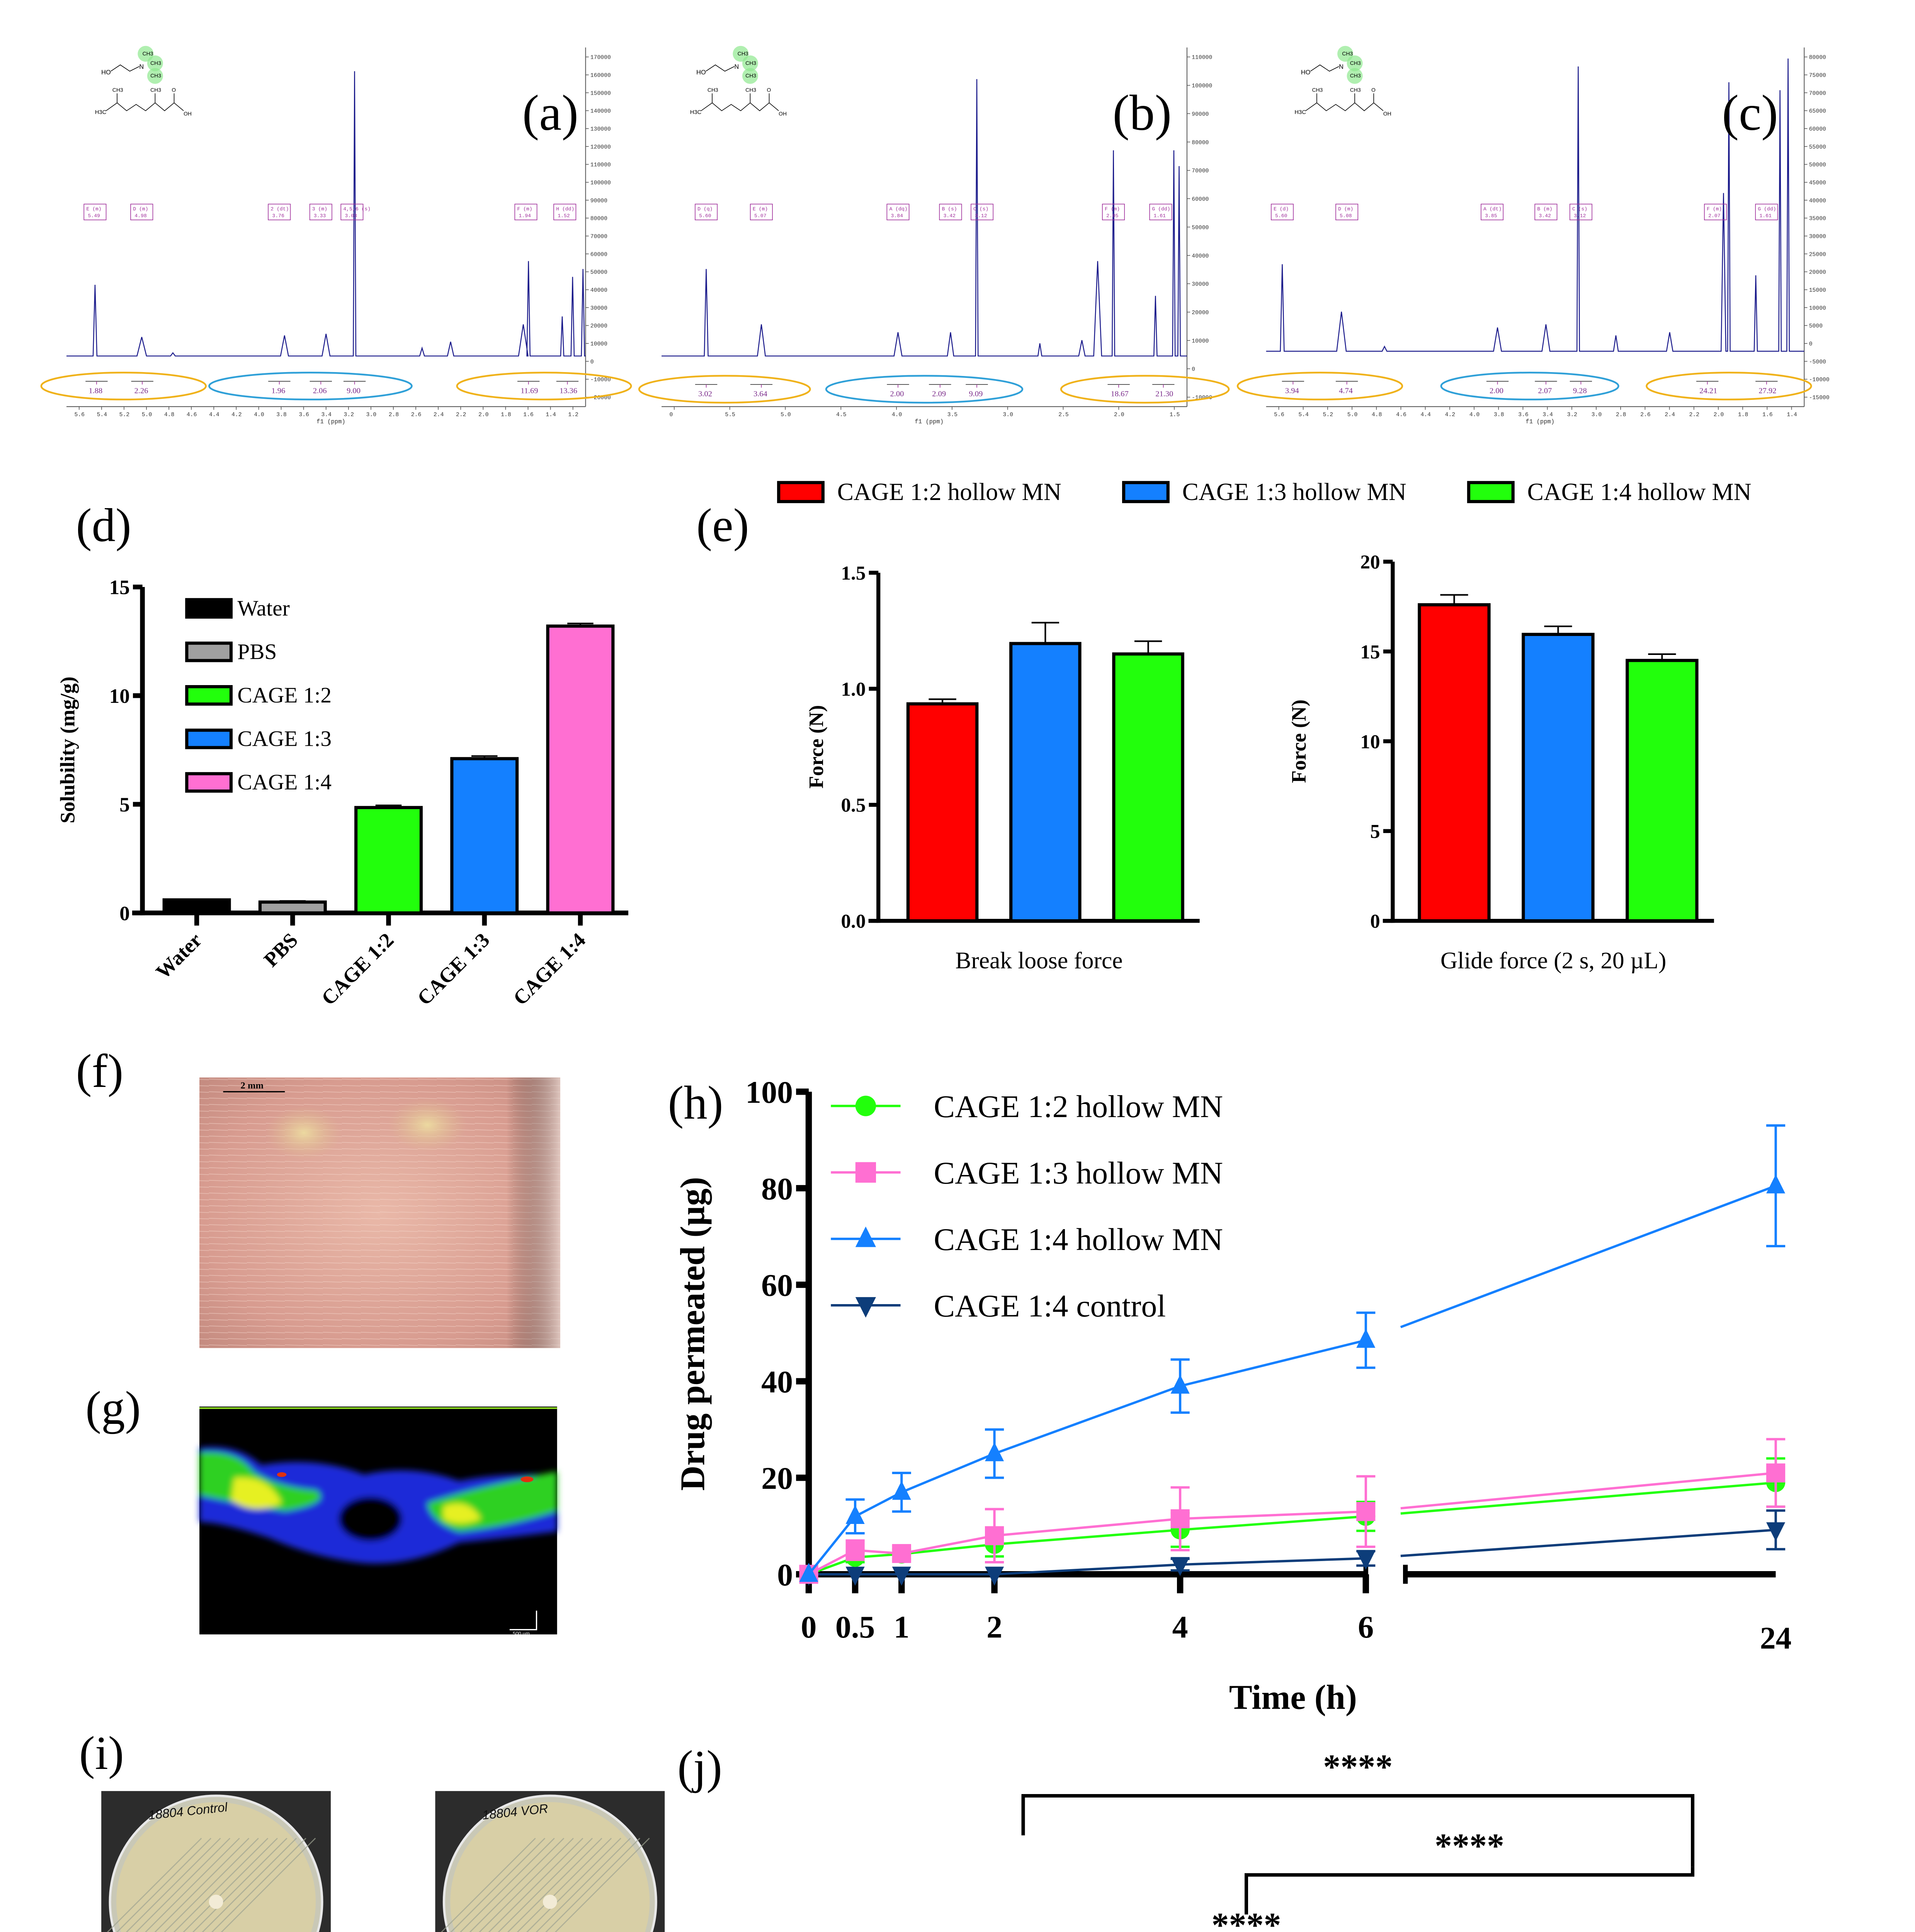 This screenshot has height=1932, width=1915. I want to click on nmr-x-tick-label: 4.4, so click(1425, 415).